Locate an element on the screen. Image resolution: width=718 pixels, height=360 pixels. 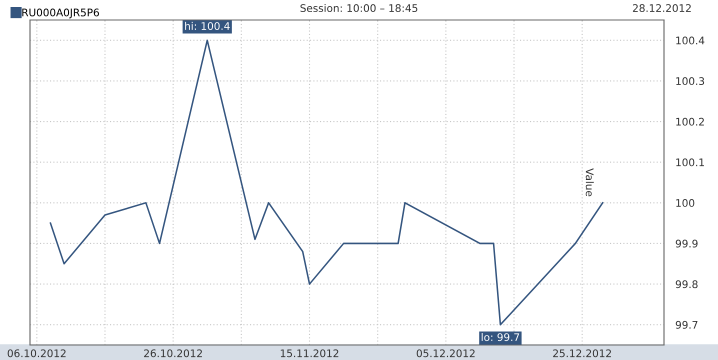
x-tick-label: 06.10.2012 is located at coordinates (37, 353).